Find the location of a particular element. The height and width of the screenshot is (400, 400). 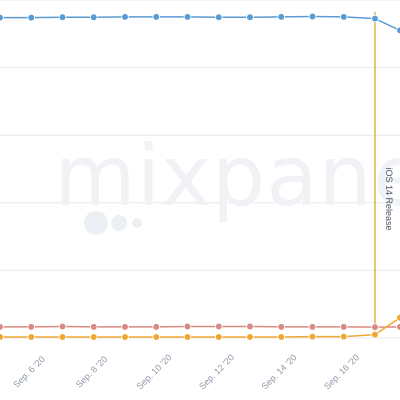

watermark-dot-medium is located at coordinates (119, 223).